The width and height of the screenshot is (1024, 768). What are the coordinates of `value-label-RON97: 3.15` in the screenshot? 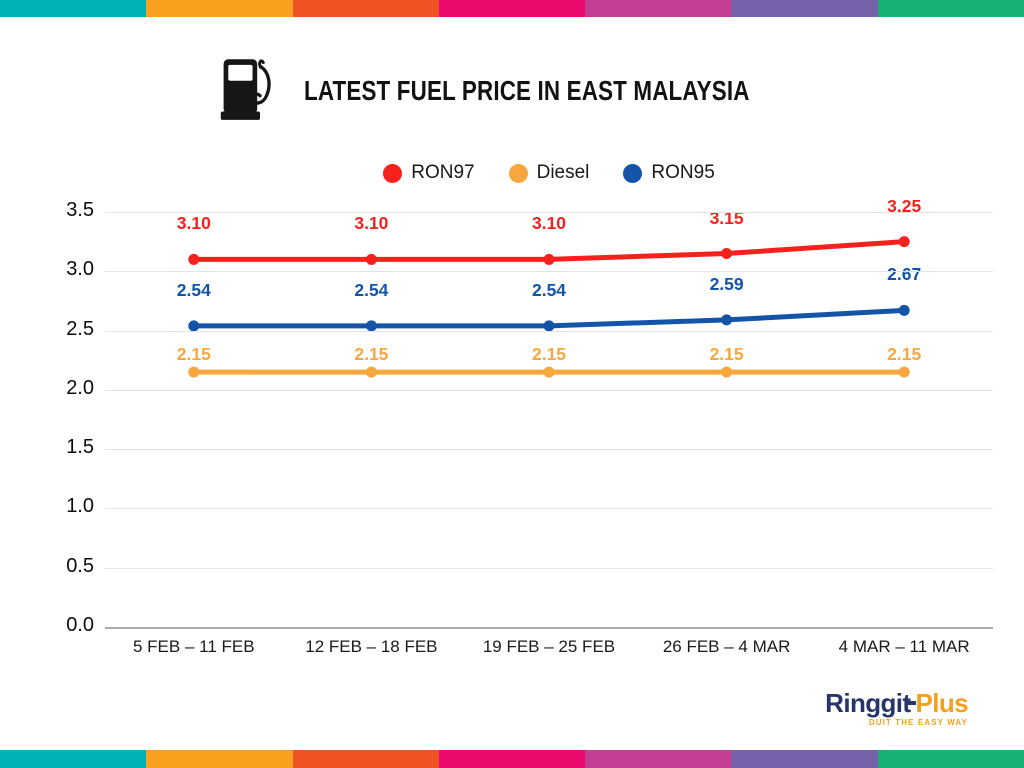 It's located at (726, 217).